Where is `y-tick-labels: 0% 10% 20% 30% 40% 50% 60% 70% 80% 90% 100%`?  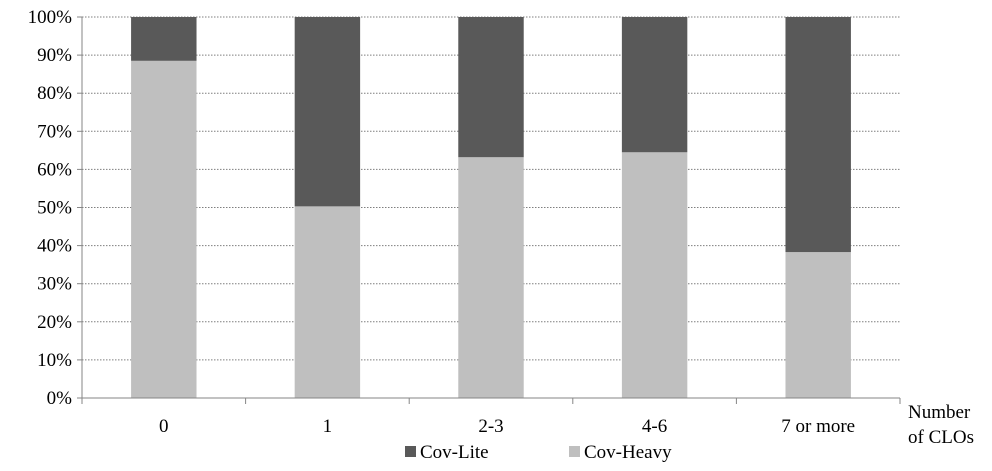 y-tick-labels: 0% 10% 20% 30% 40% 50% 60% 70% 80% 90% 100% is located at coordinates (50, 208).